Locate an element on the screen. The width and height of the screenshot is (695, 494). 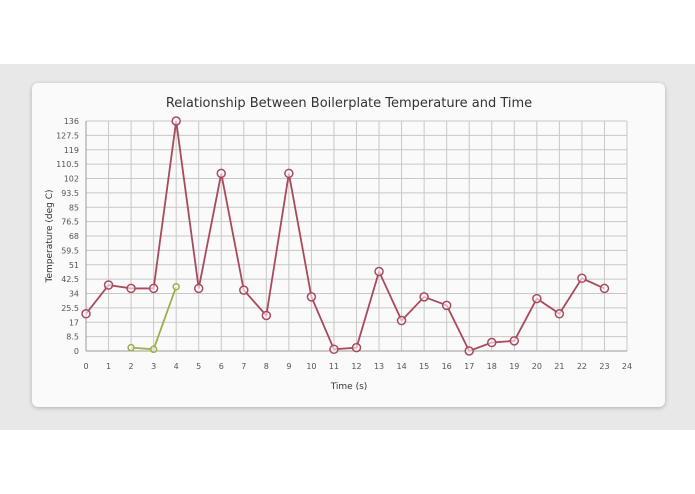
x-tick-label: 20 is located at coordinates (537, 366).